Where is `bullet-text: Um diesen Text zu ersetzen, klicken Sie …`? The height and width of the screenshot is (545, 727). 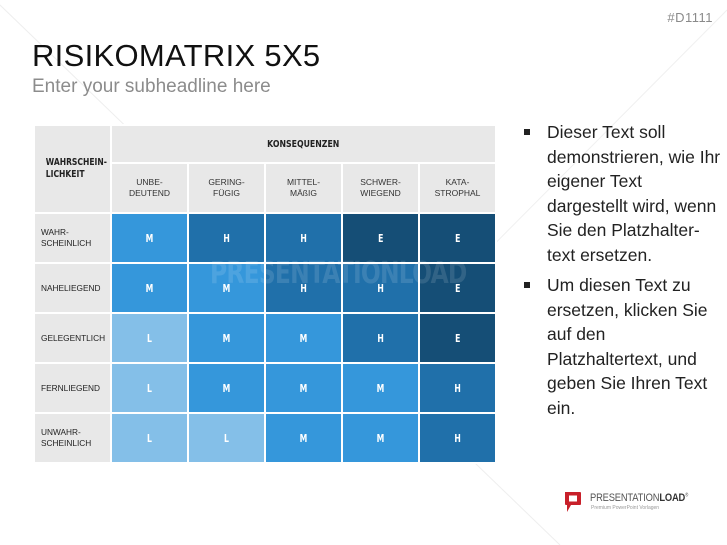 bullet-text: Um diesen Text zu ersetzen, klicken Sie … is located at coordinates (627, 346).